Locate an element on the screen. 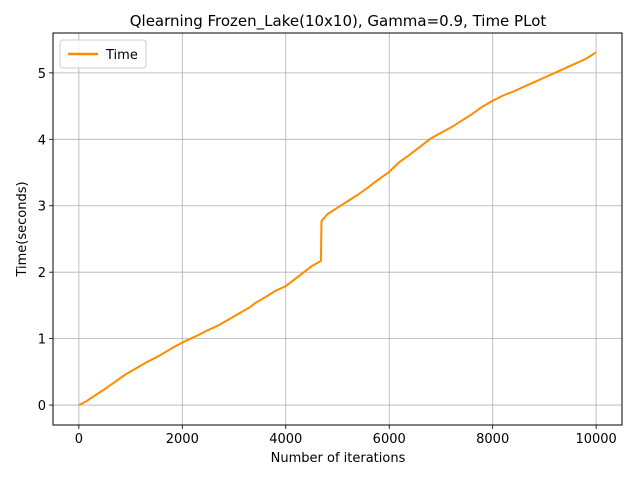 Image resolution: width=640 pixels, height=480 pixels. x-tick-label: 0 is located at coordinates (79, 439).